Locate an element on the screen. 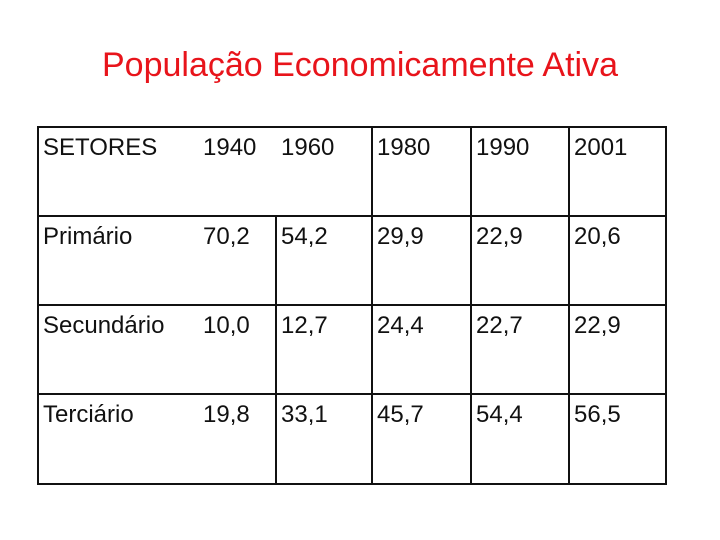 The width and height of the screenshot is (720, 540). column-header: 1960 is located at coordinates (308, 147).